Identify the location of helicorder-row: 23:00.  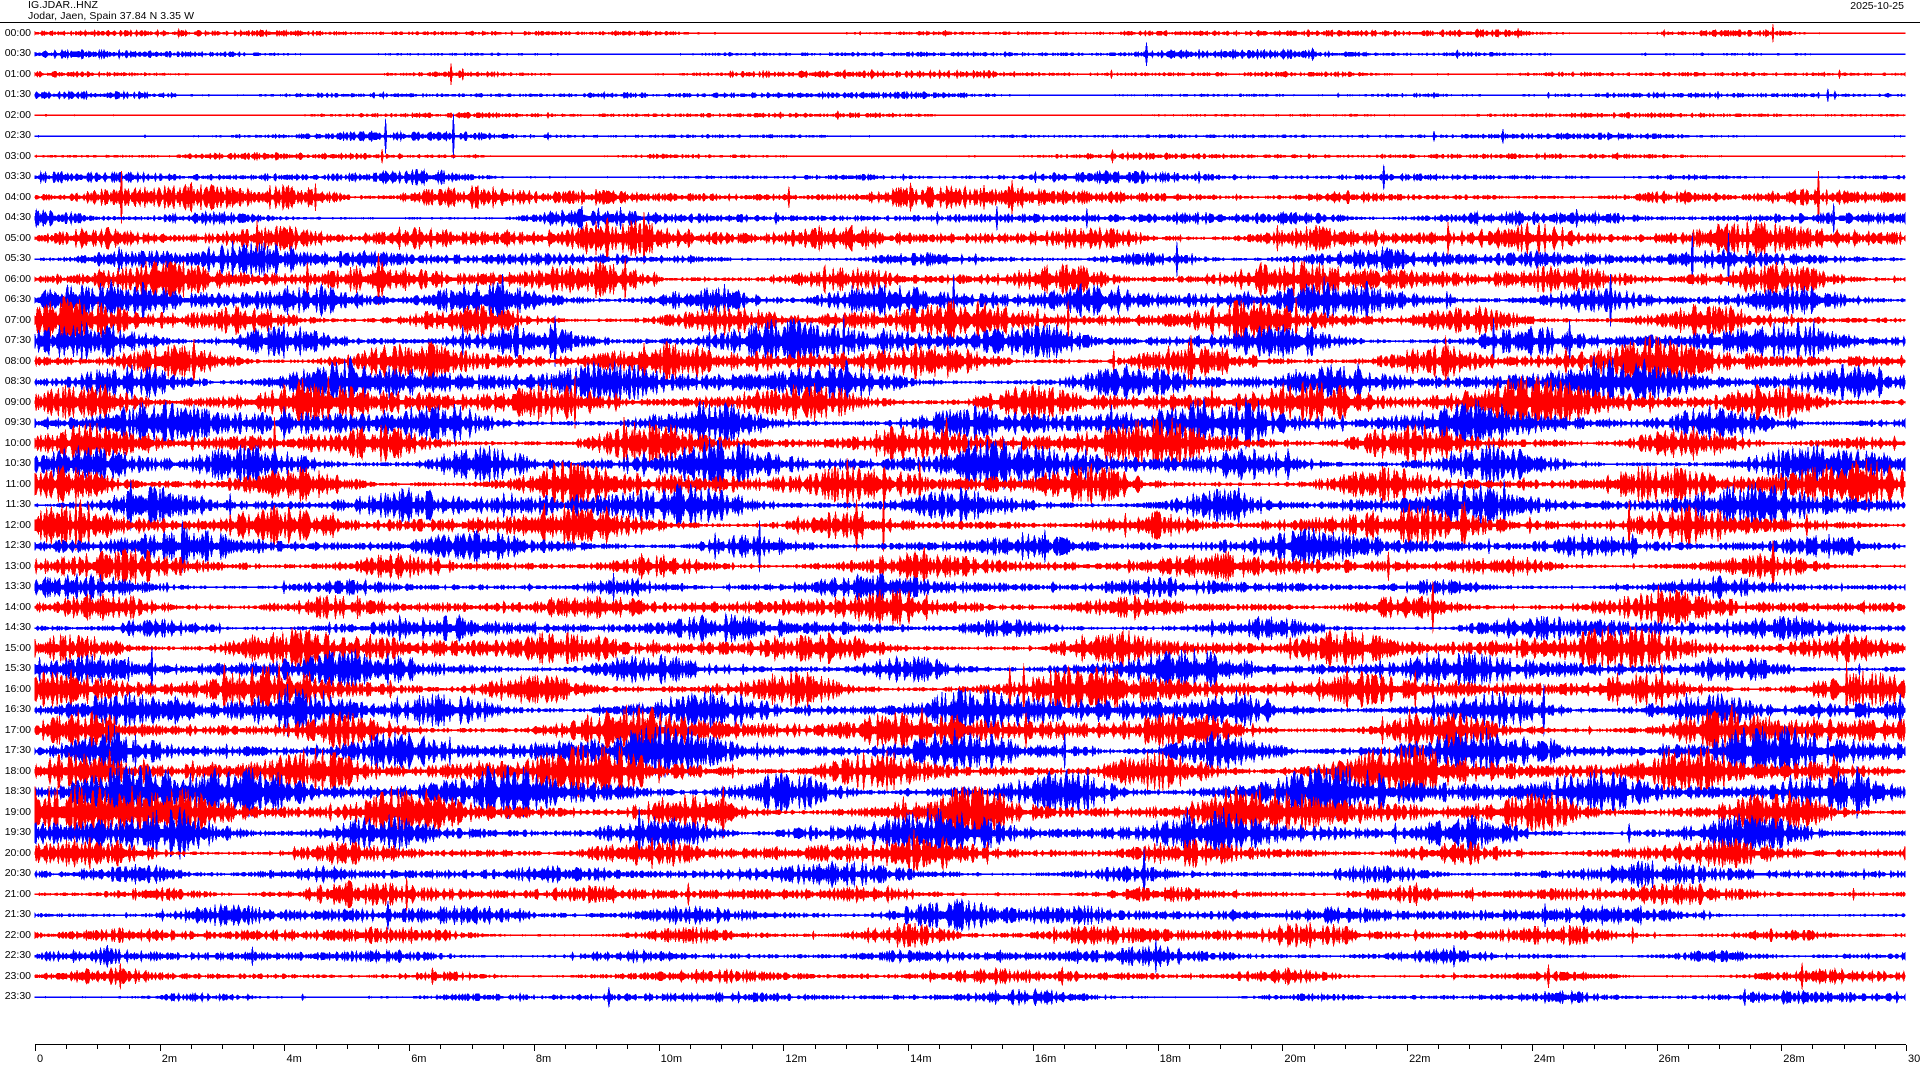
(960, 976).